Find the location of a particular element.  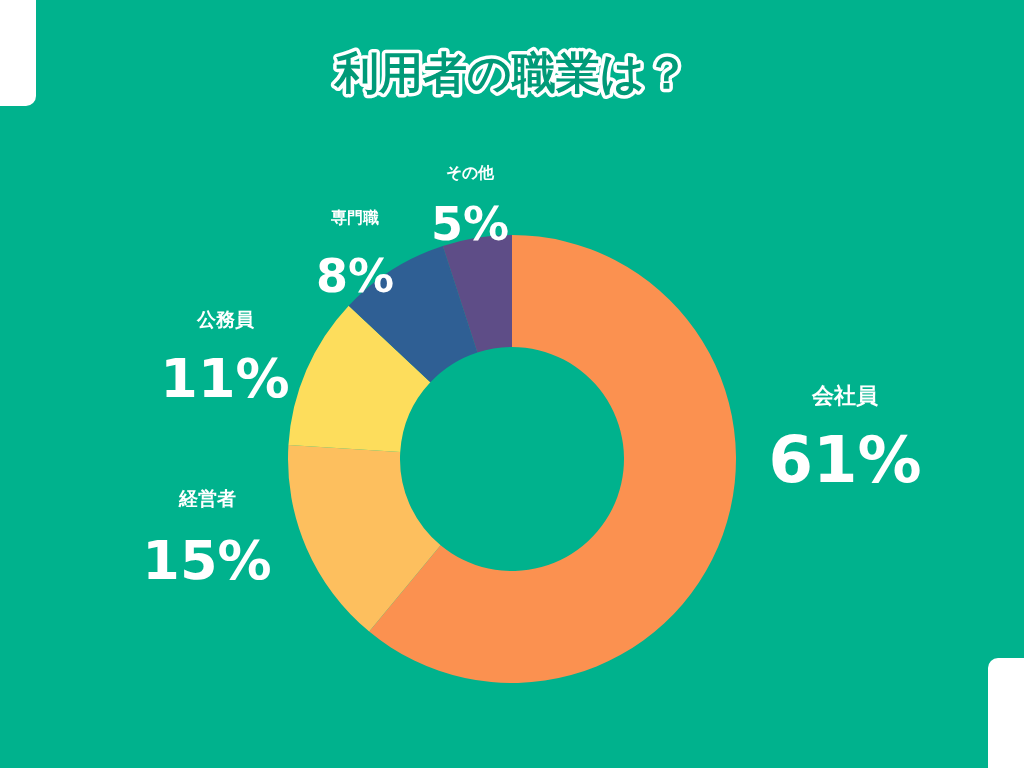

data-label: 5% is located at coordinates (470, 224).